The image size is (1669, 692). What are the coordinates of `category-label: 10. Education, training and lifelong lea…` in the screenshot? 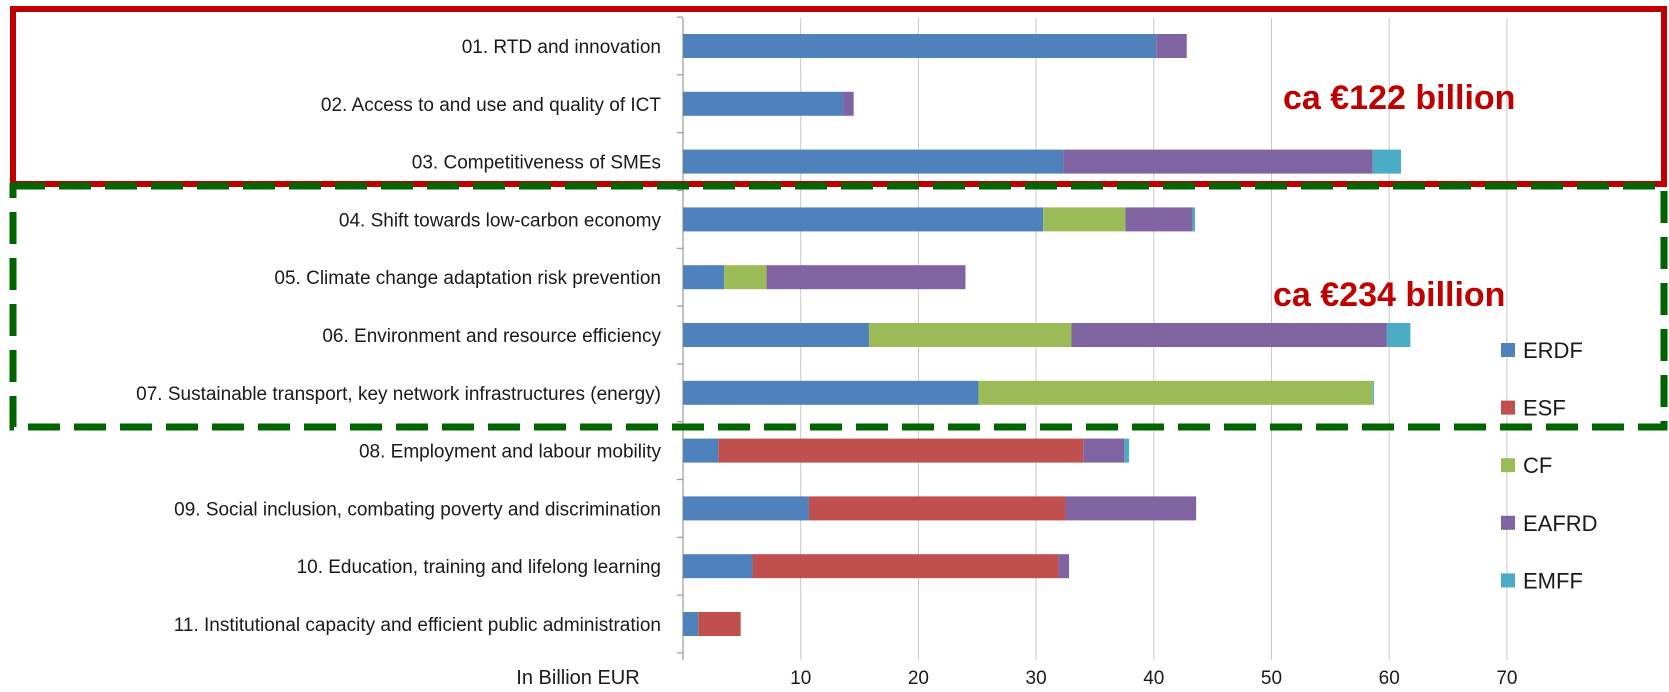 It's located at (479, 567).